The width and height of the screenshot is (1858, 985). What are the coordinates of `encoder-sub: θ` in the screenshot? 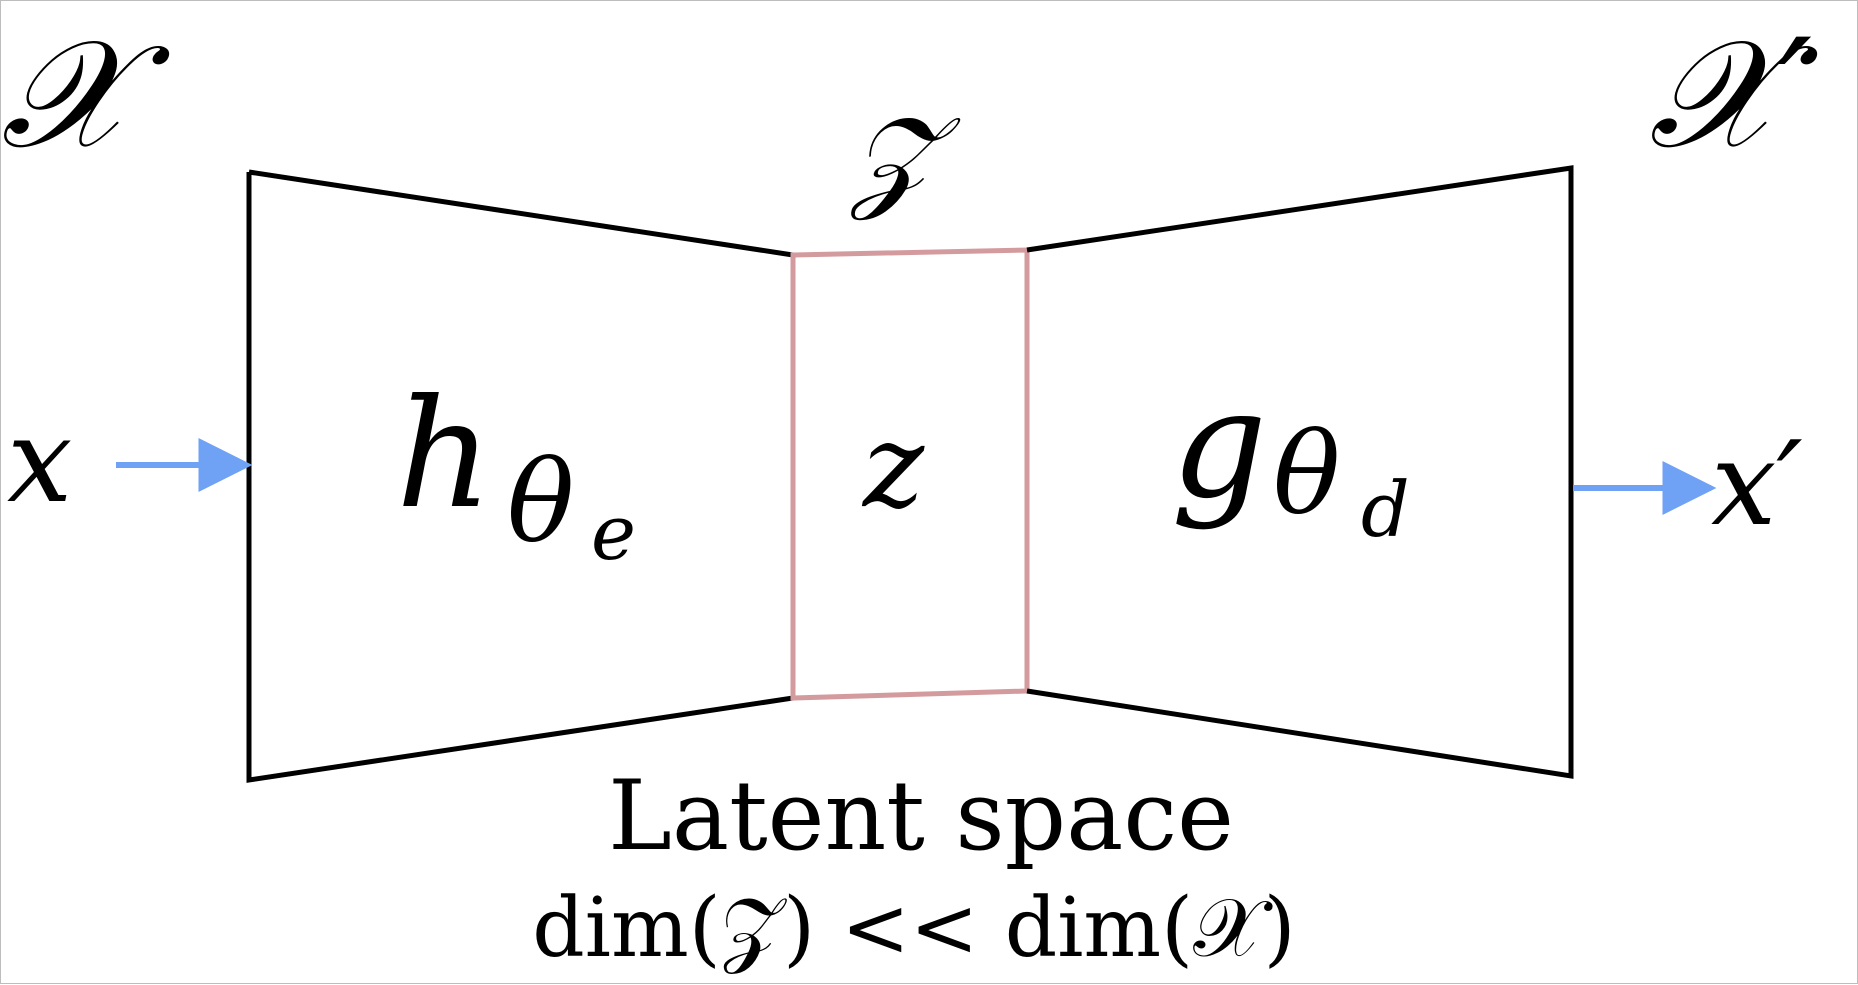 It's located at (540, 503).